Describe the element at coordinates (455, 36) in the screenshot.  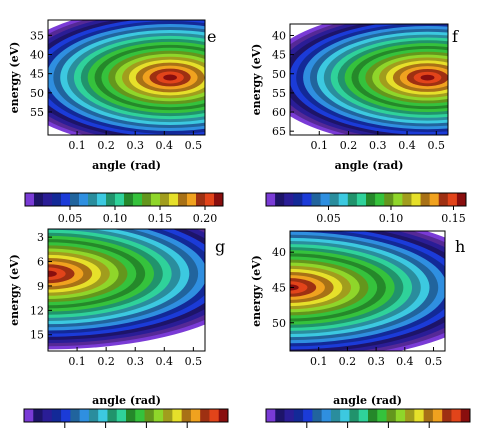
I see `panel-letter: f` at that location.